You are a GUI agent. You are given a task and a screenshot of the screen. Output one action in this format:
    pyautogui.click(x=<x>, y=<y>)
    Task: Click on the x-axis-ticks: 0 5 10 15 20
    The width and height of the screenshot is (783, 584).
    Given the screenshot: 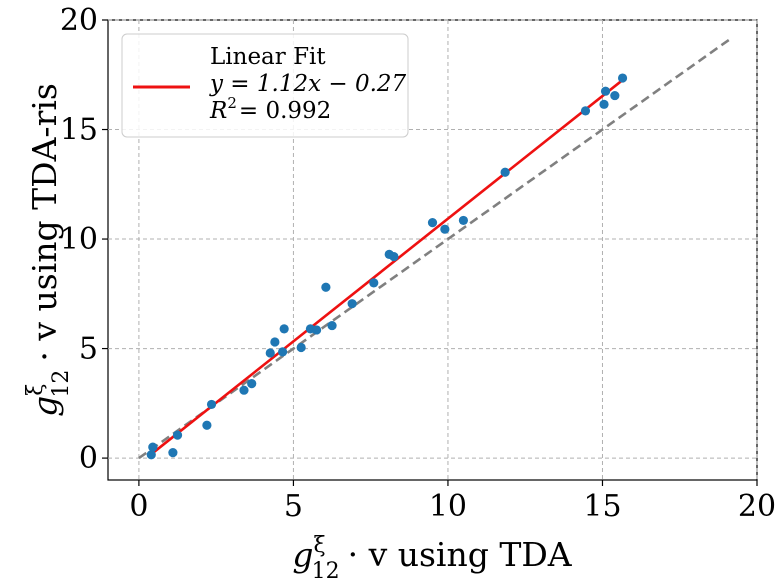 What is the action you would take?
    pyautogui.click(x=452, y=502)
    